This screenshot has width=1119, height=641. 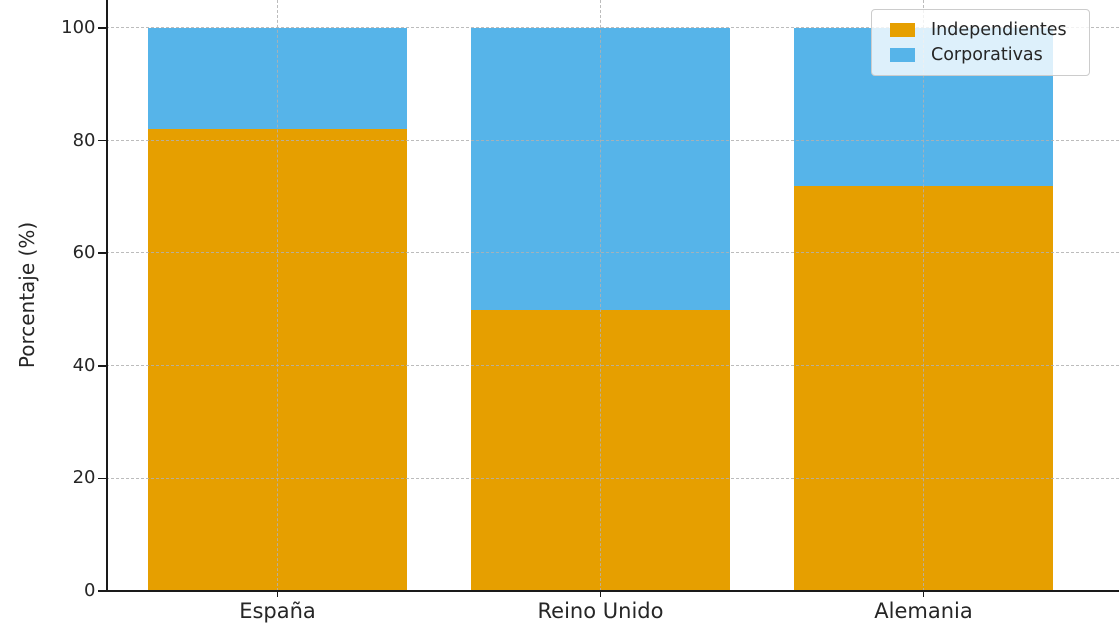 I want to click on legend-swatch-independientes, so click(x=902, y=30).